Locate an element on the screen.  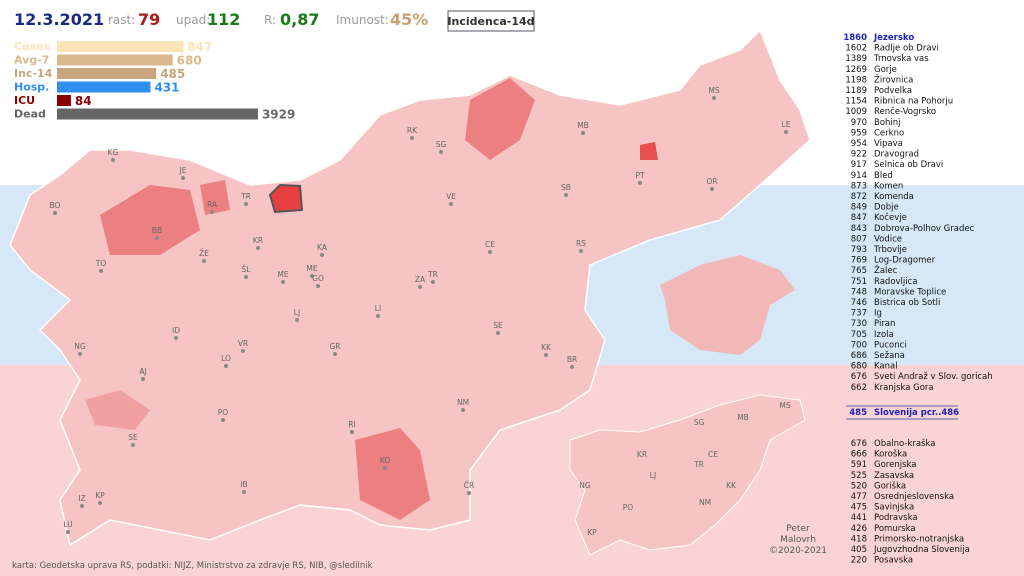
immunity-label: Imunost: is located at coordinates (362, 20).